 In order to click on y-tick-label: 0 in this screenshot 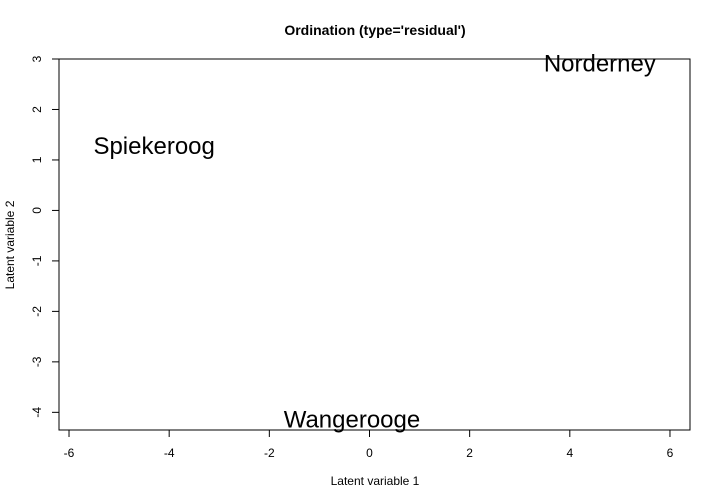, I will do `click(37, 210)`.